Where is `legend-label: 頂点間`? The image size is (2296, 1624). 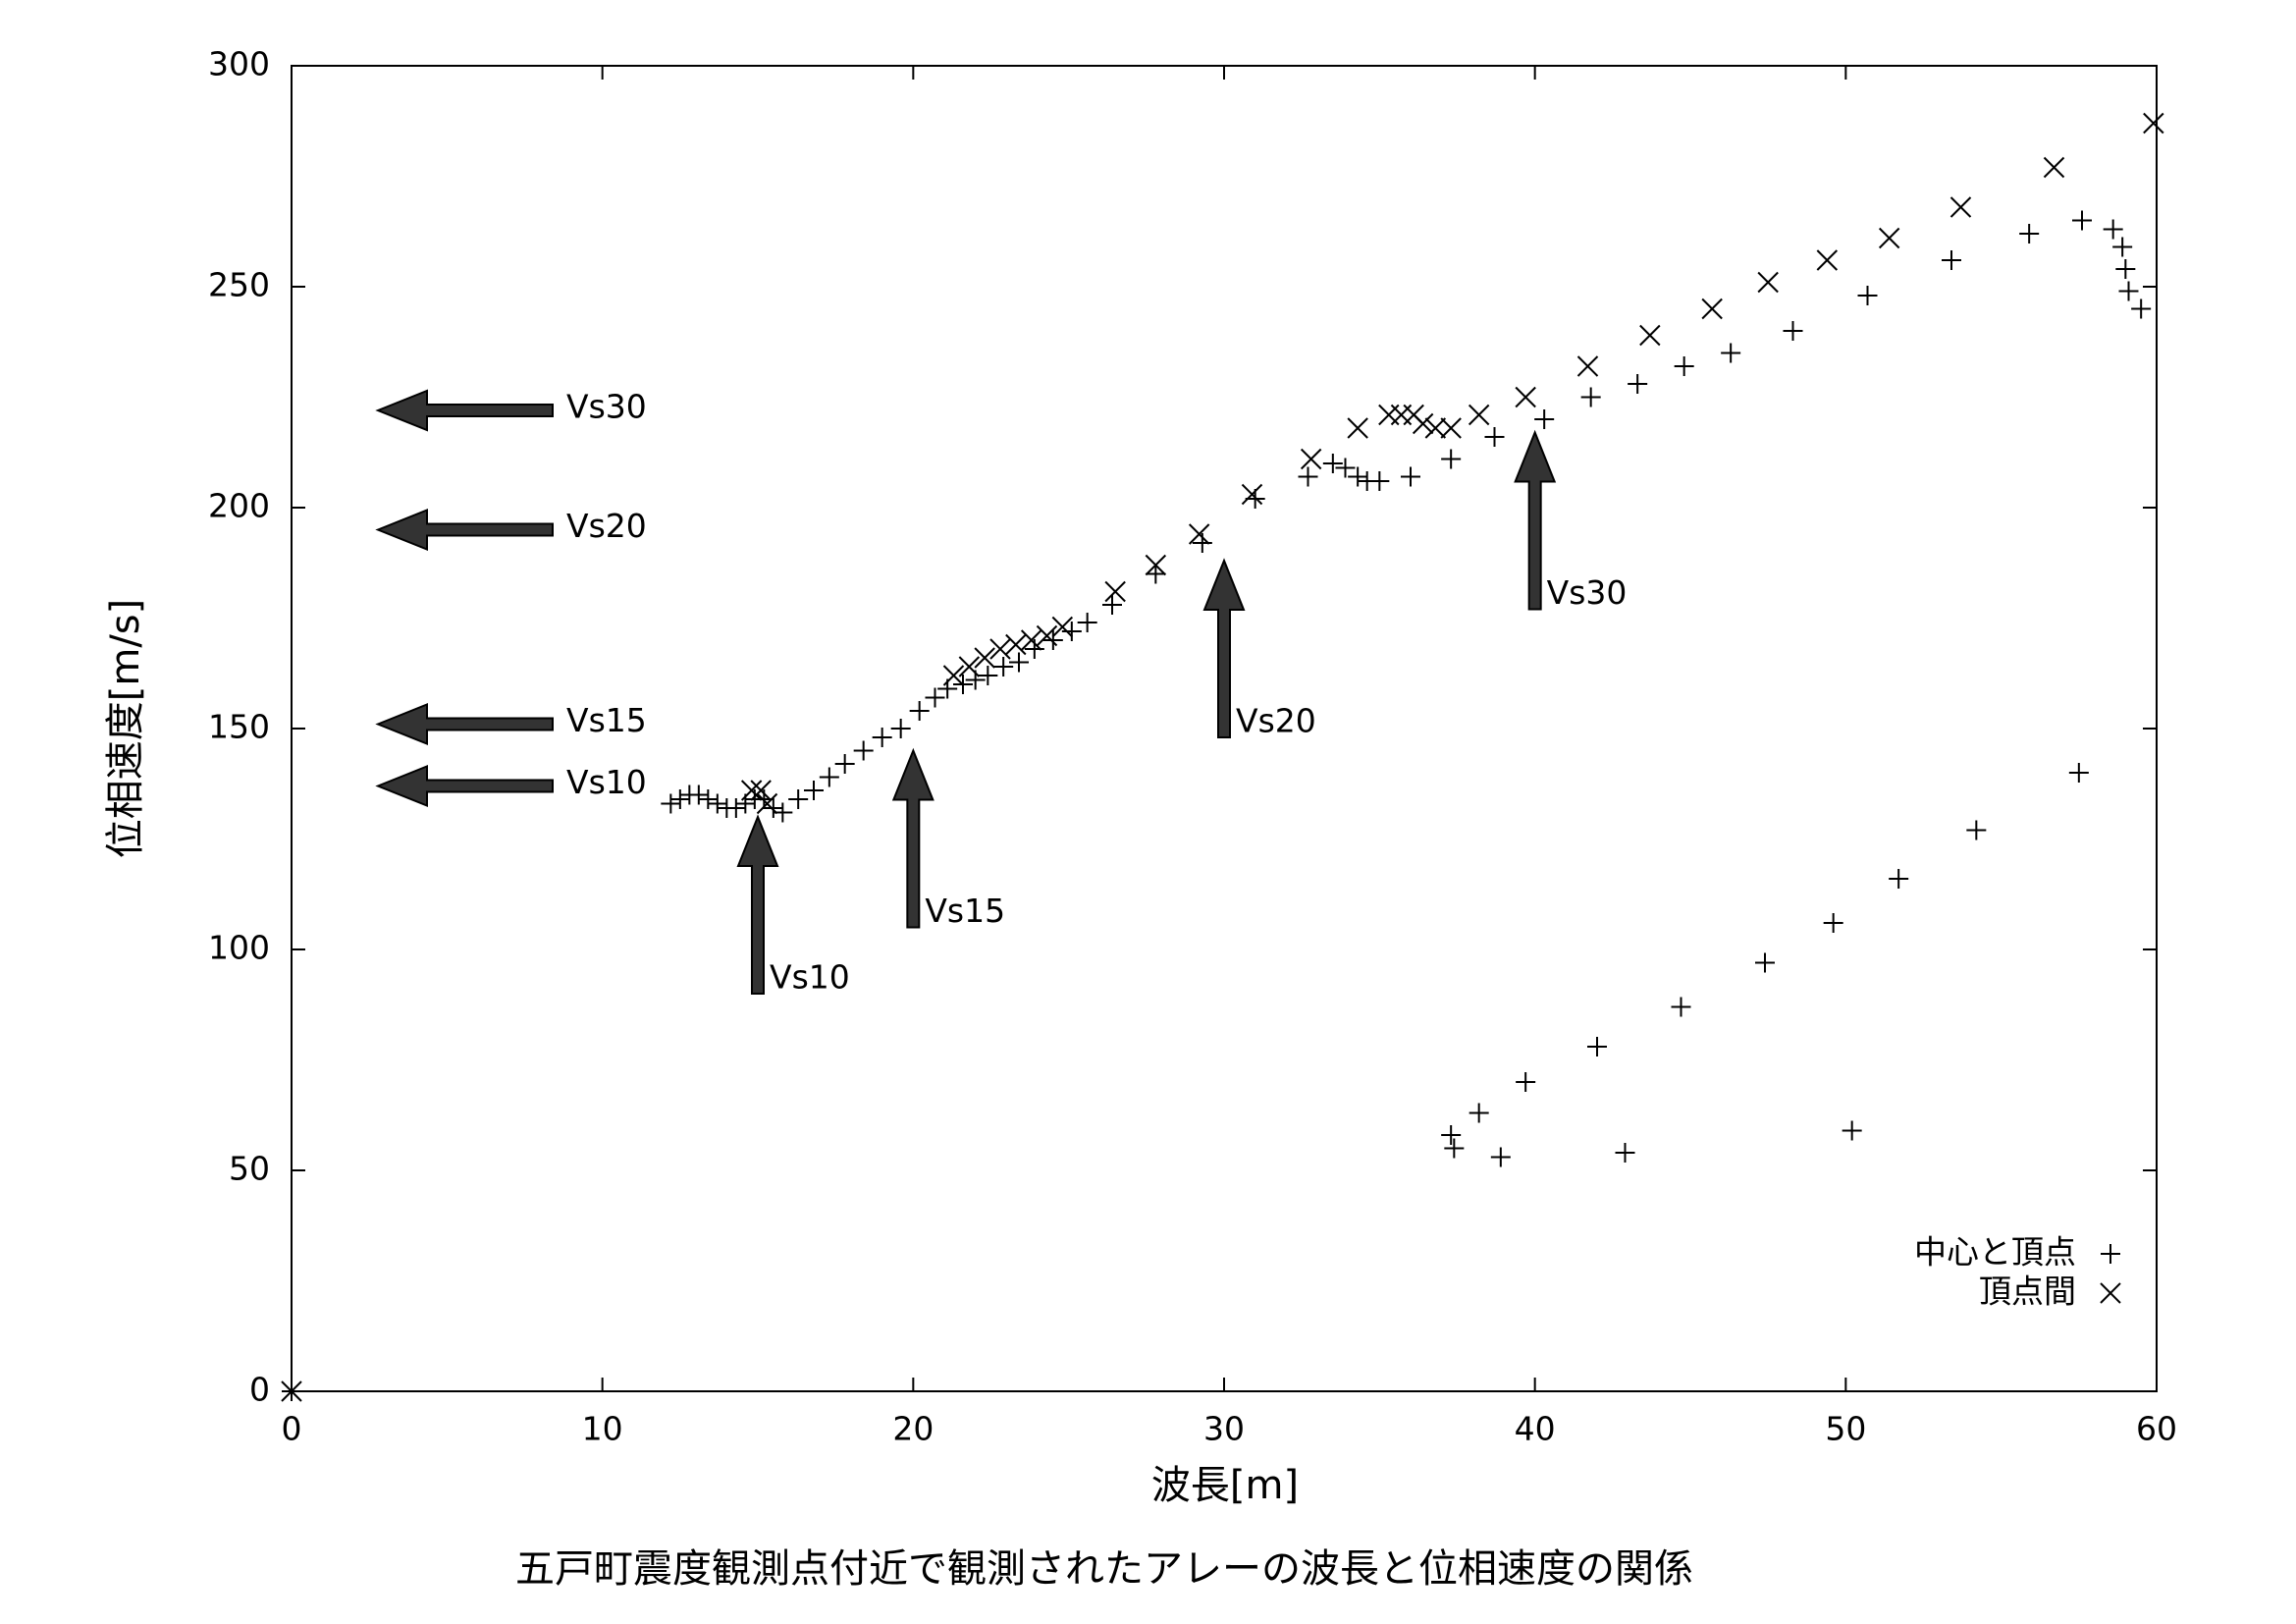
legend-label: 頂点間 is located at coordinates (2028, 1291).